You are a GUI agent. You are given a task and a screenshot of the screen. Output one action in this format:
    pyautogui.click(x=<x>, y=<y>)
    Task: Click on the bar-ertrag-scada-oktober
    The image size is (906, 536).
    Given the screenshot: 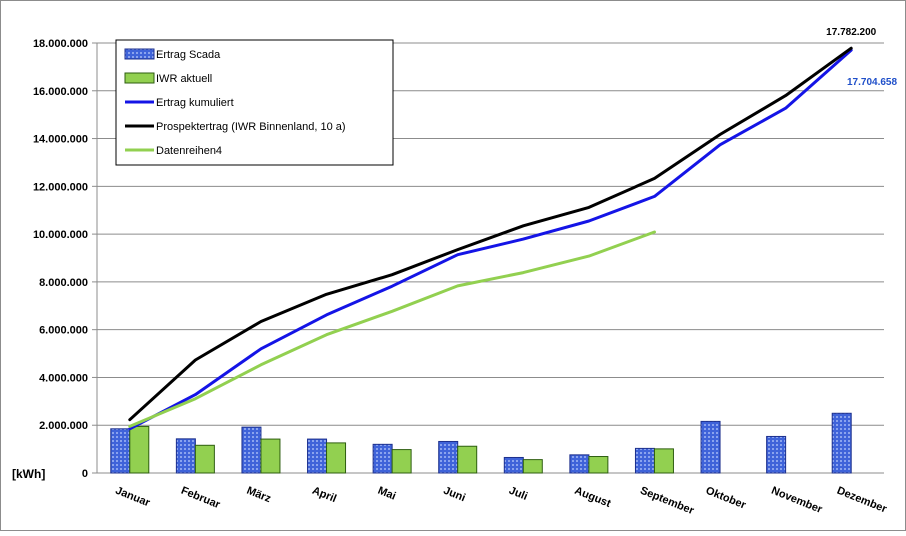 What is the action you would take?
    pyautogui.click(x=710, y=447)
    